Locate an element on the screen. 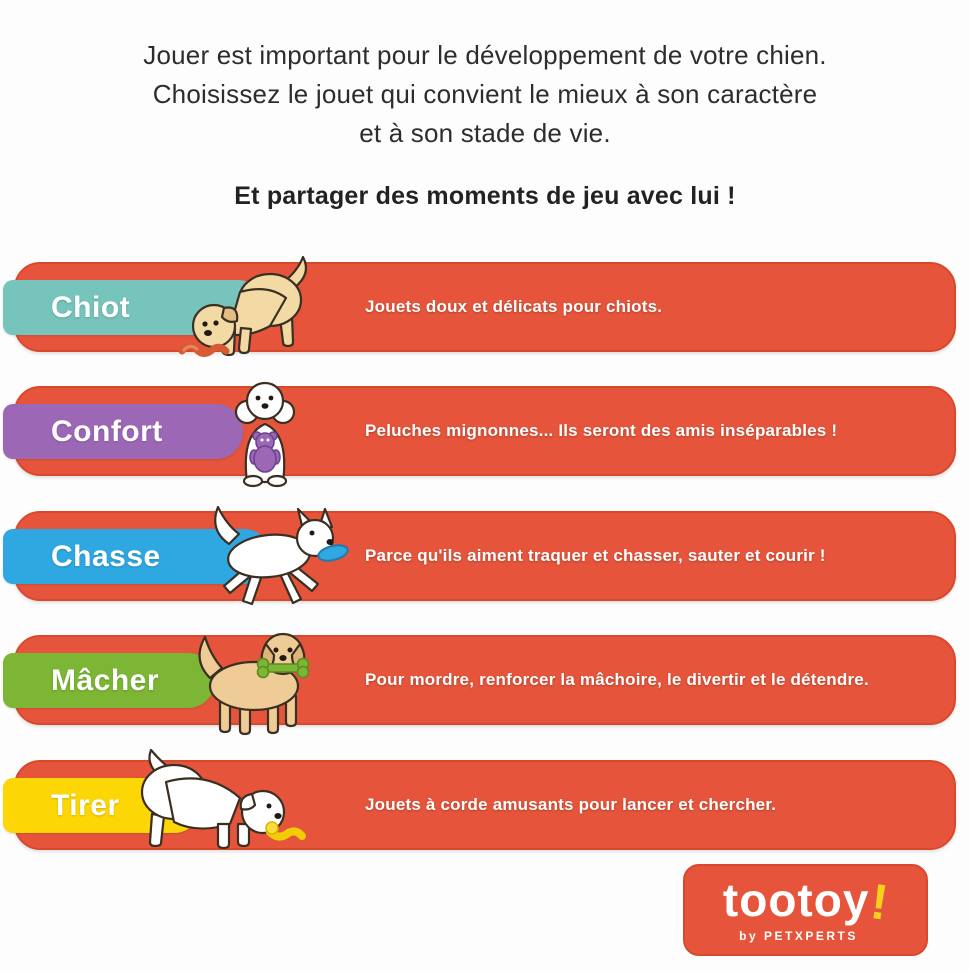 This screenshot has width=970, height=971. chasse-label: Chasse is located at coordinates (106, 556).